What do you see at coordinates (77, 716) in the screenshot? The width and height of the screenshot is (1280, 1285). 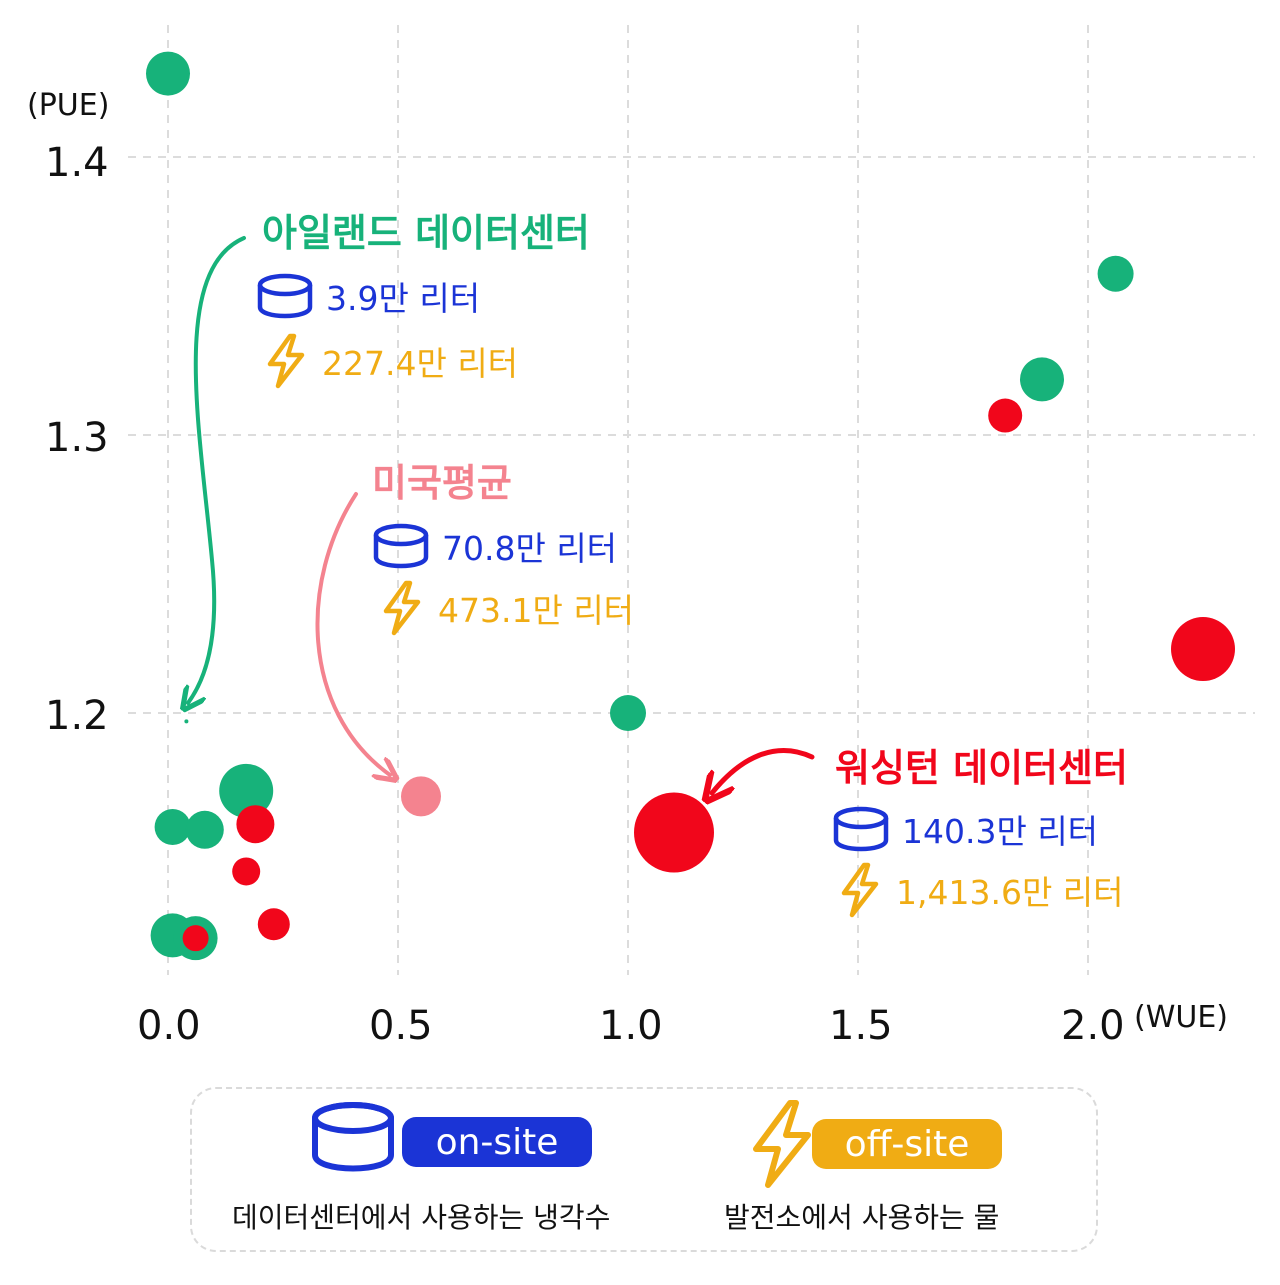 I see `y-tick-label: 1.2` at bounding box center [77, 716].